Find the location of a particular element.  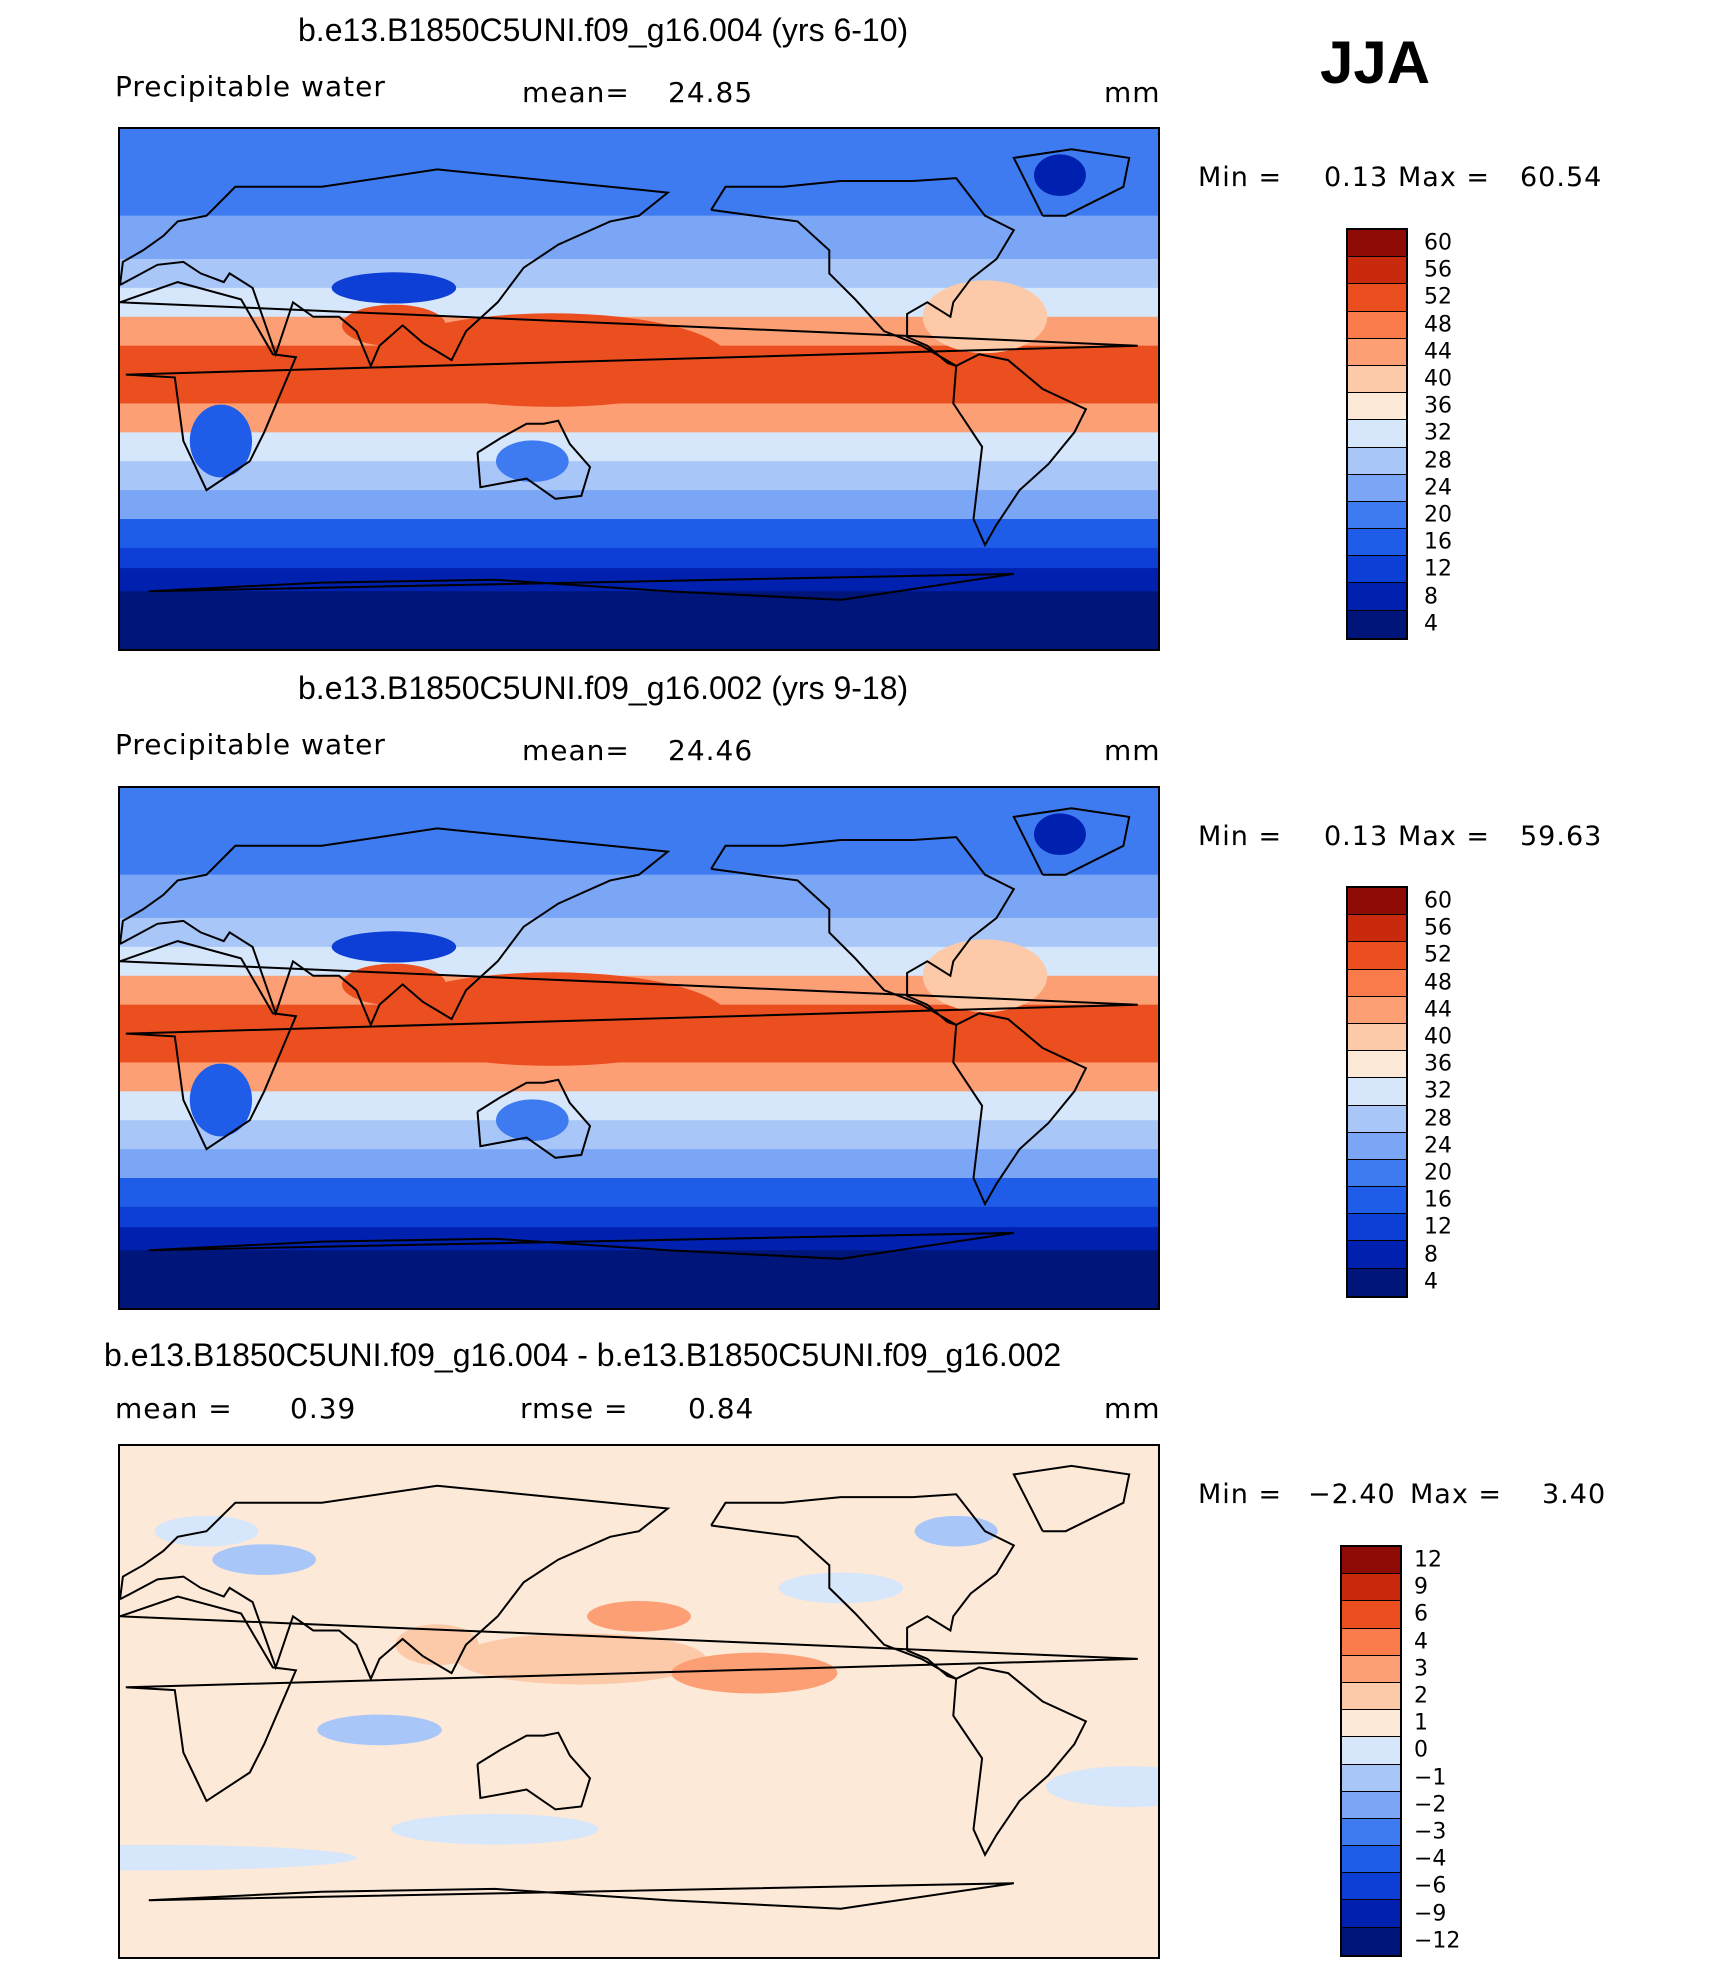

colorbar-tick-label: 3 is located at coordinates (1421, 1669).